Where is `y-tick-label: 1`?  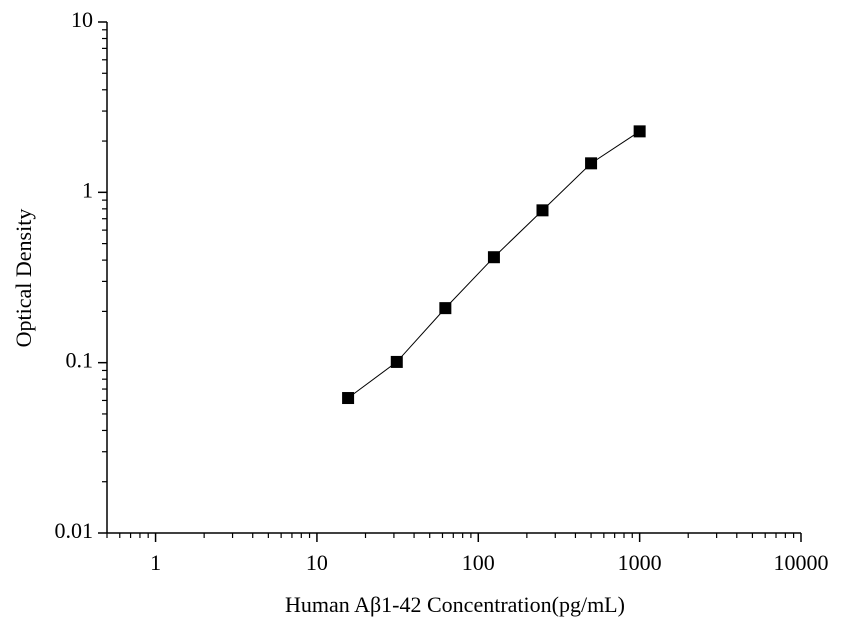 y-tick-label: 1 is located at coordinates (87, 189).